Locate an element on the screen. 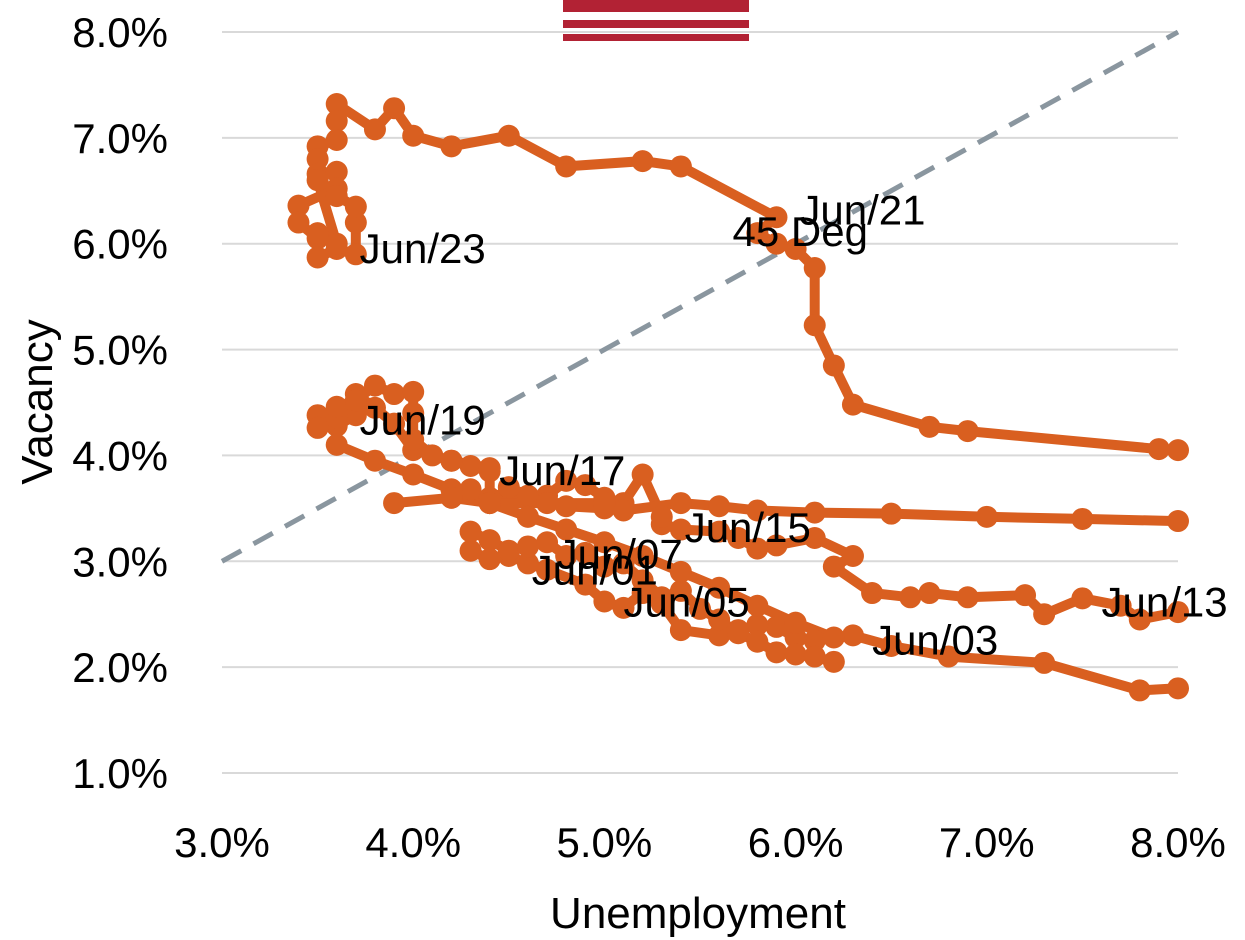 The image size is (1245, 940). x-tick-label: 8.0% is located at coordinates (1178, 842).